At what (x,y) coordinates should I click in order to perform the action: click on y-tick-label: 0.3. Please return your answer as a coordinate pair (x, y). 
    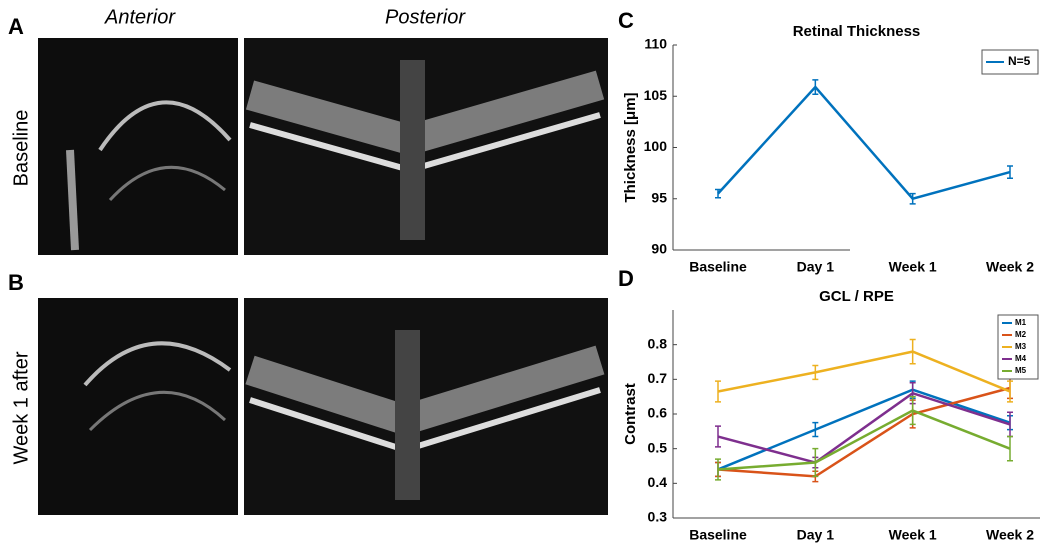
    Looking at the image, I should click on (658, 517).